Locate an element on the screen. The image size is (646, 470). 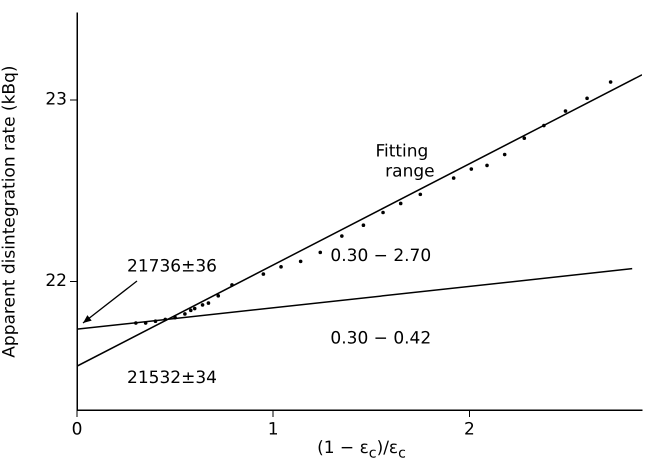
y-tick-label: 23 is located at coordinates (56, 100).